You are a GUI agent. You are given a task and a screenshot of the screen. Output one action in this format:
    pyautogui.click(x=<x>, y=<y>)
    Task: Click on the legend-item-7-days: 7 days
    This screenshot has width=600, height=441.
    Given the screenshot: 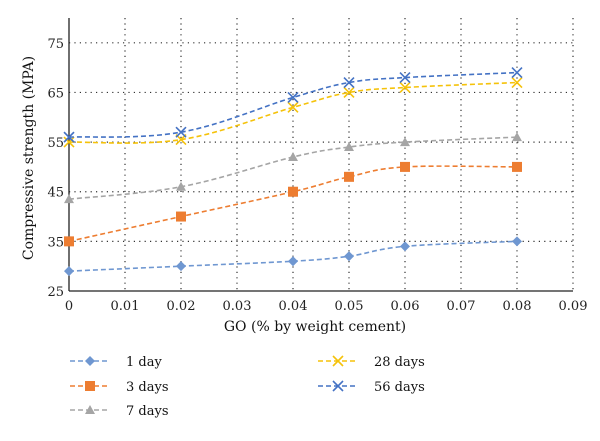 What is the action you would take?
    pyautogui.click(x=119, y=411)
    